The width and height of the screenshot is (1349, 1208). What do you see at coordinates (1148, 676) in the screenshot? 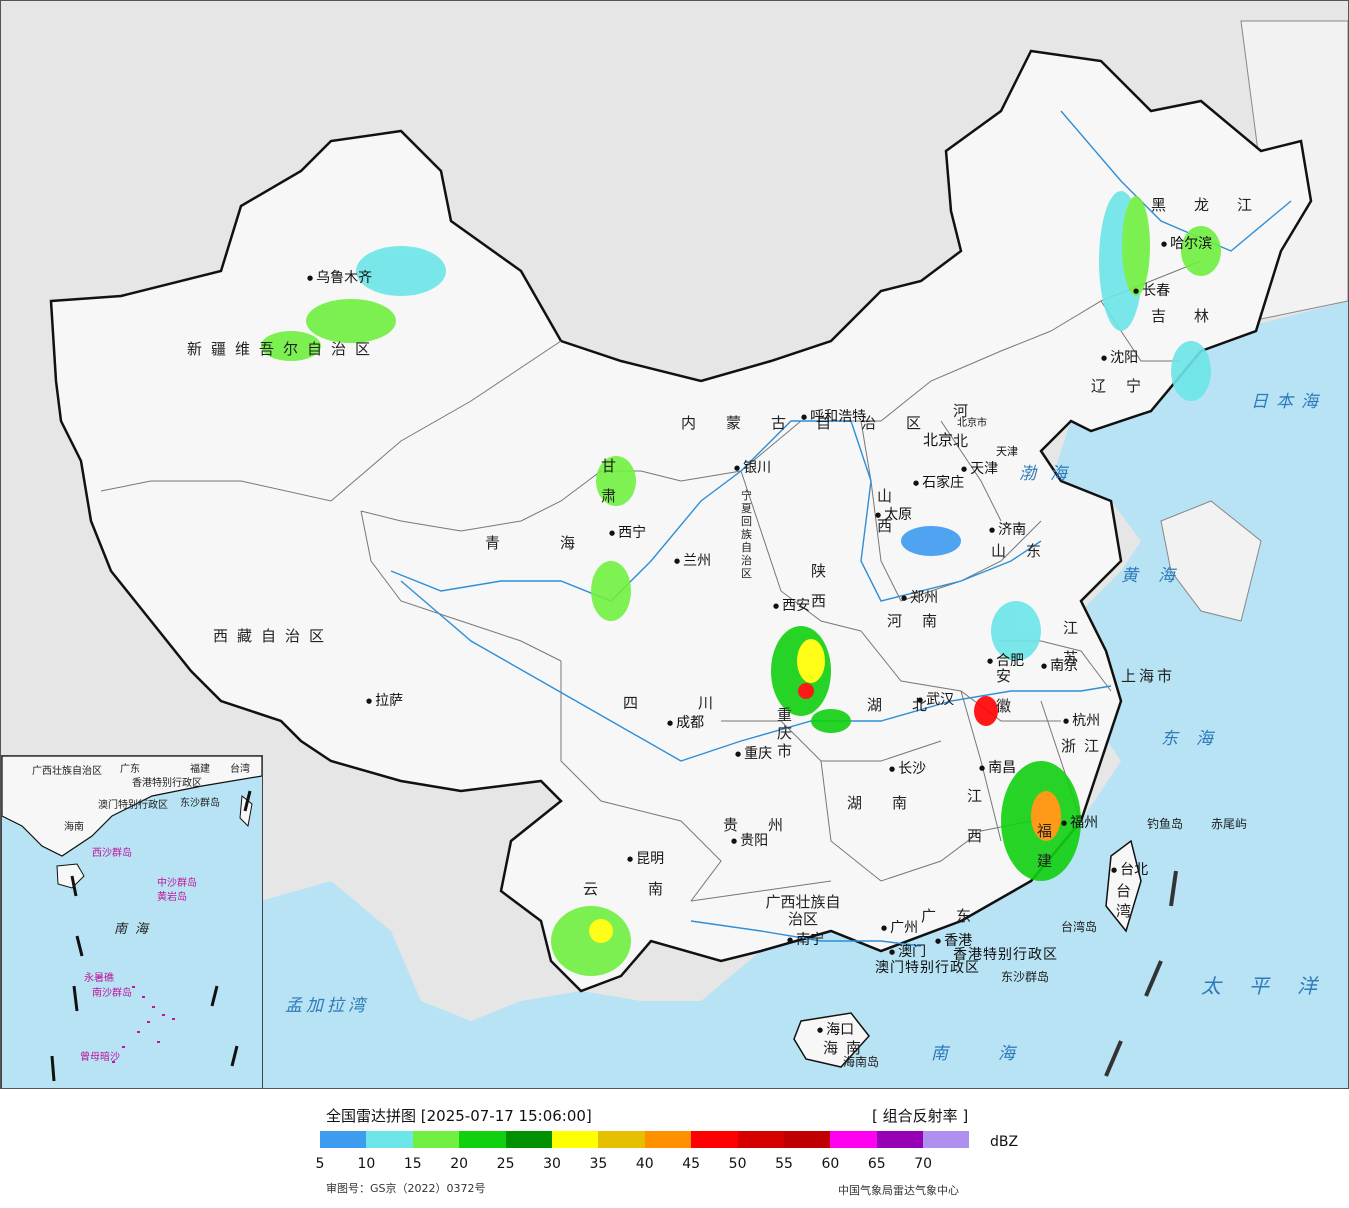
I see `province-label: 上海市` at bounding box center [1148, 676].